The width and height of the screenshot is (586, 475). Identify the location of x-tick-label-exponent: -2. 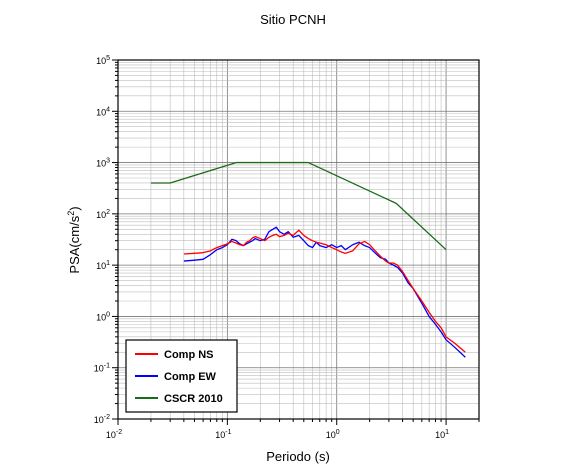
(119, 432).